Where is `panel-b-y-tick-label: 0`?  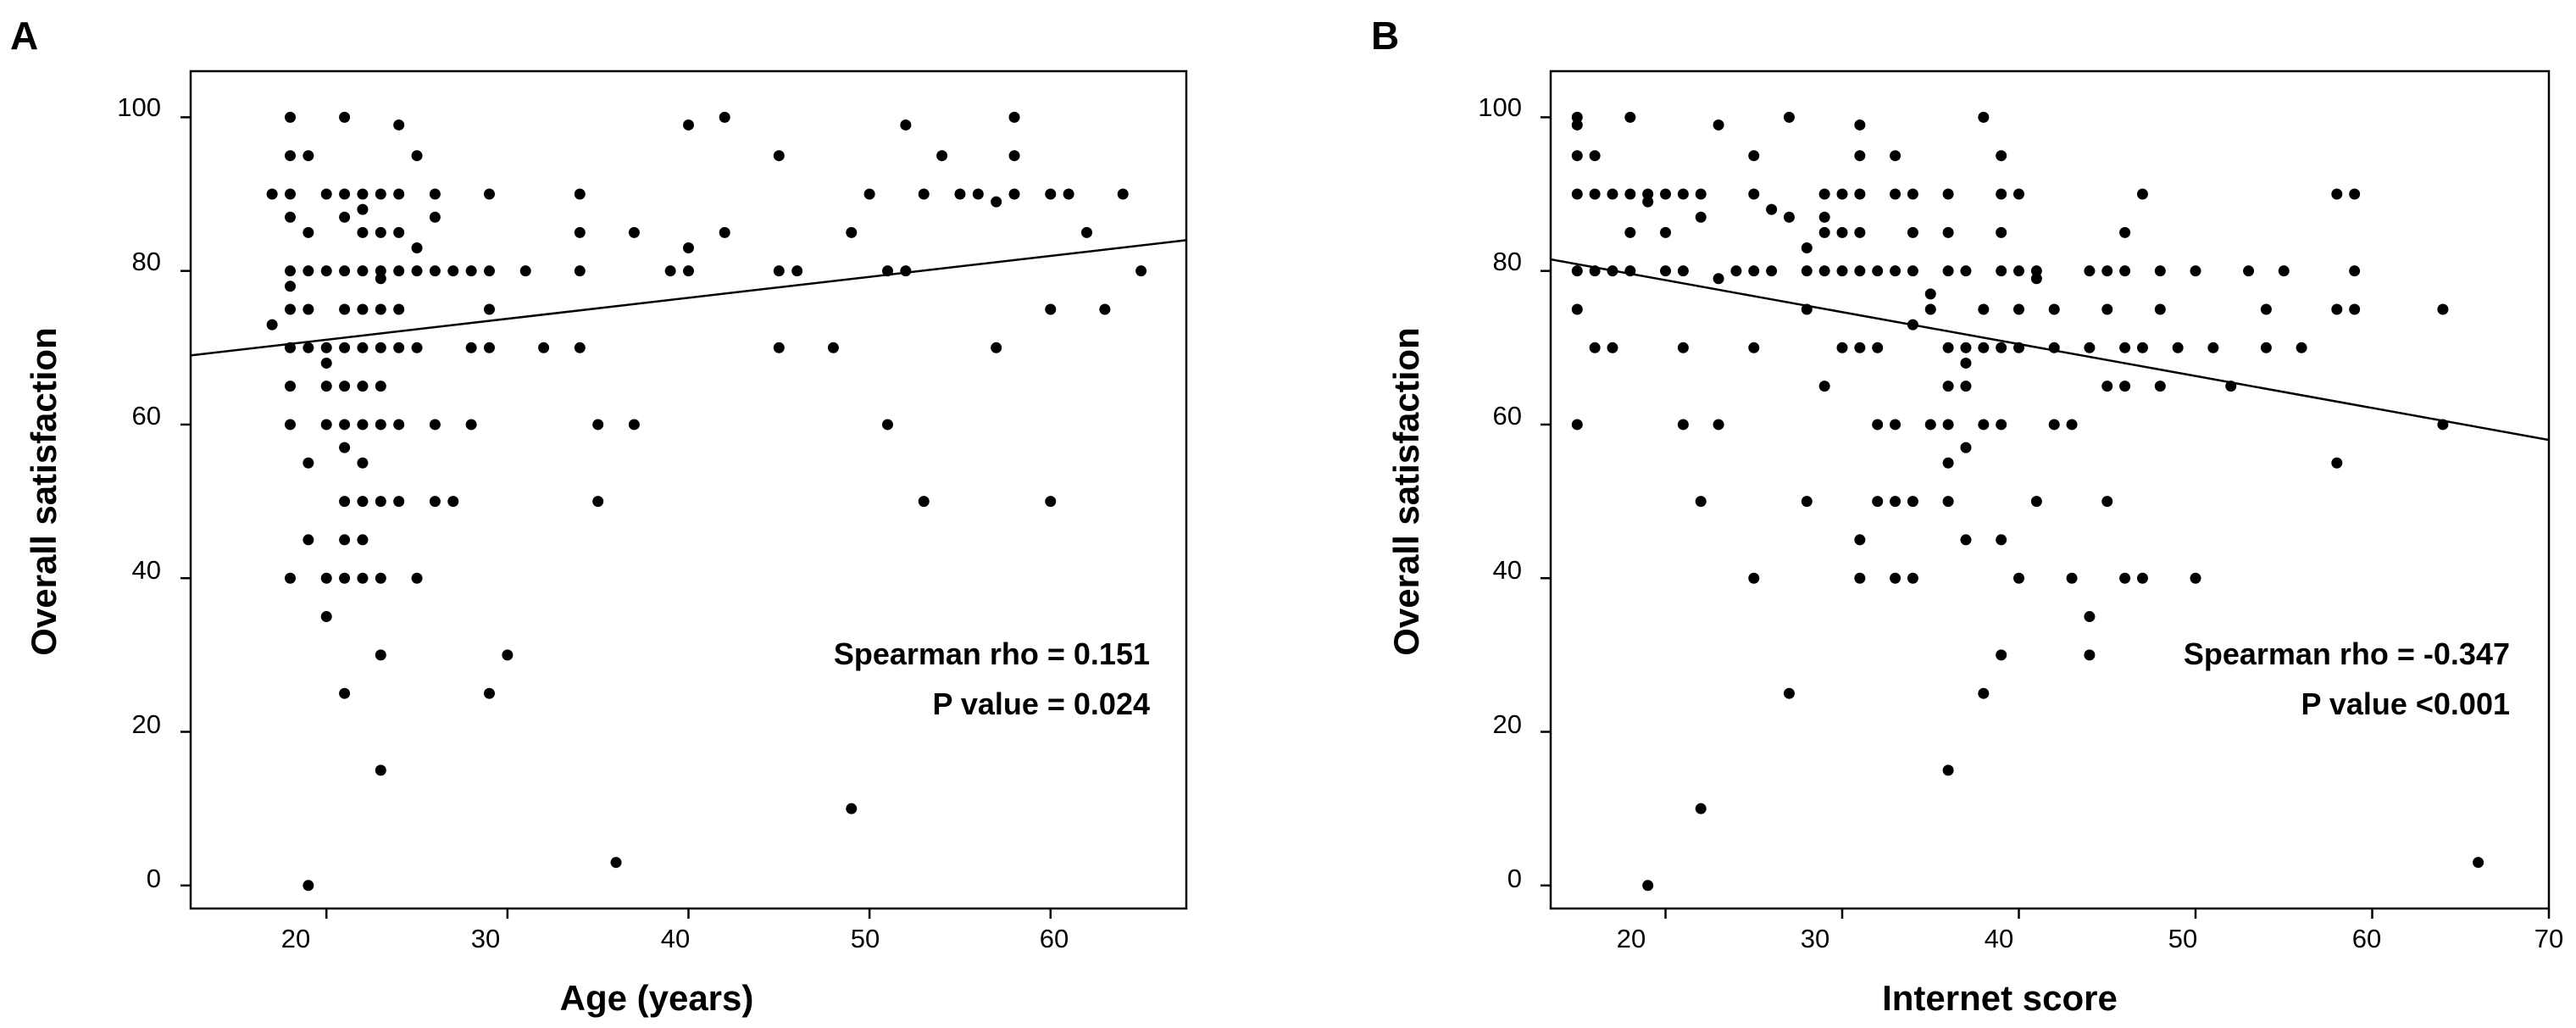
panel-b-y-tick-label: 0 is located at coordinates (1514, 878).